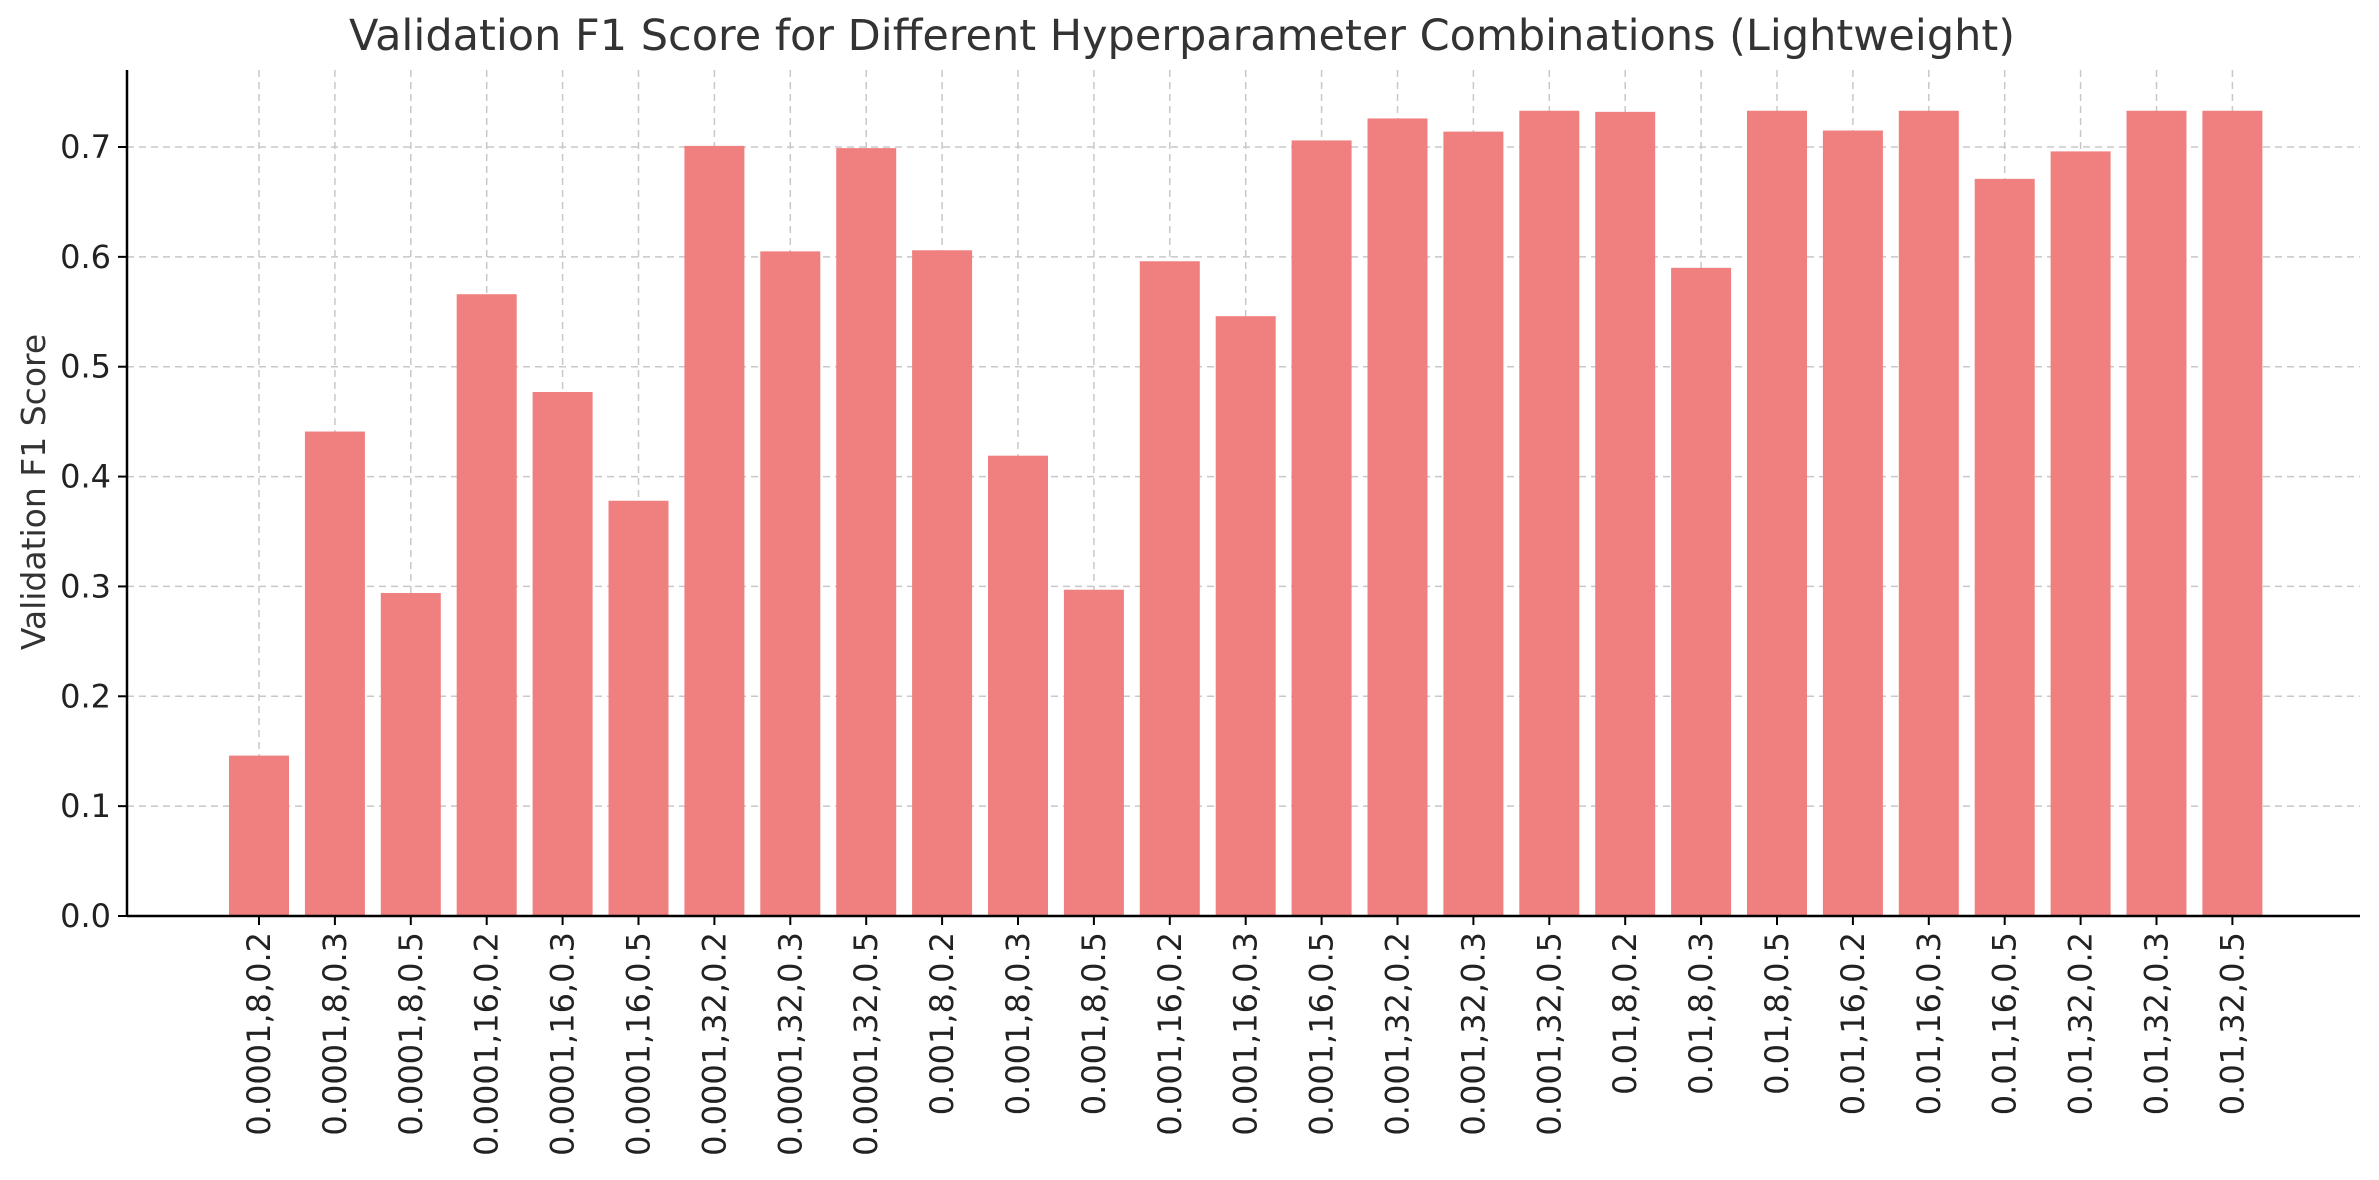 The height and width of the screenshot is (1180, 2379). I want to click on y-tick-label: 0.5, so click(85, 367).